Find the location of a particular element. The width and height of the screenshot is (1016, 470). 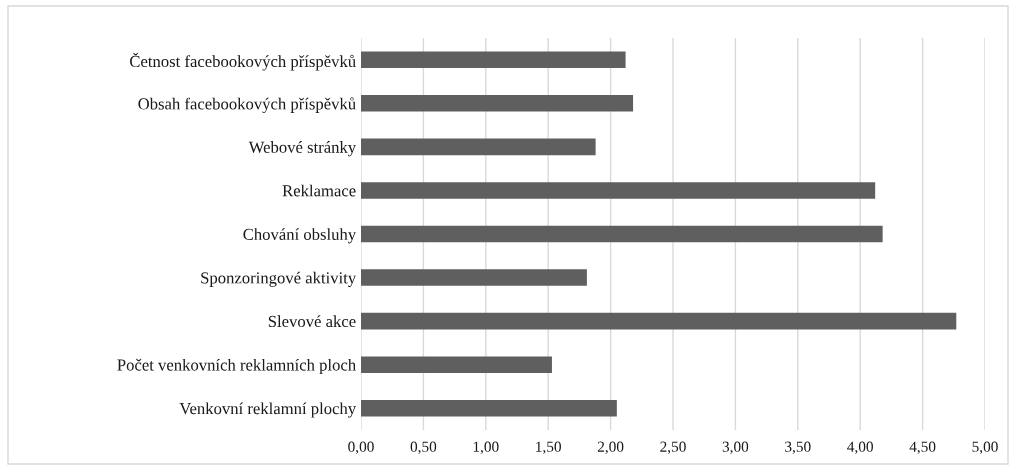

x-tick-label: 5,00 is located at coordinates (985, 448).